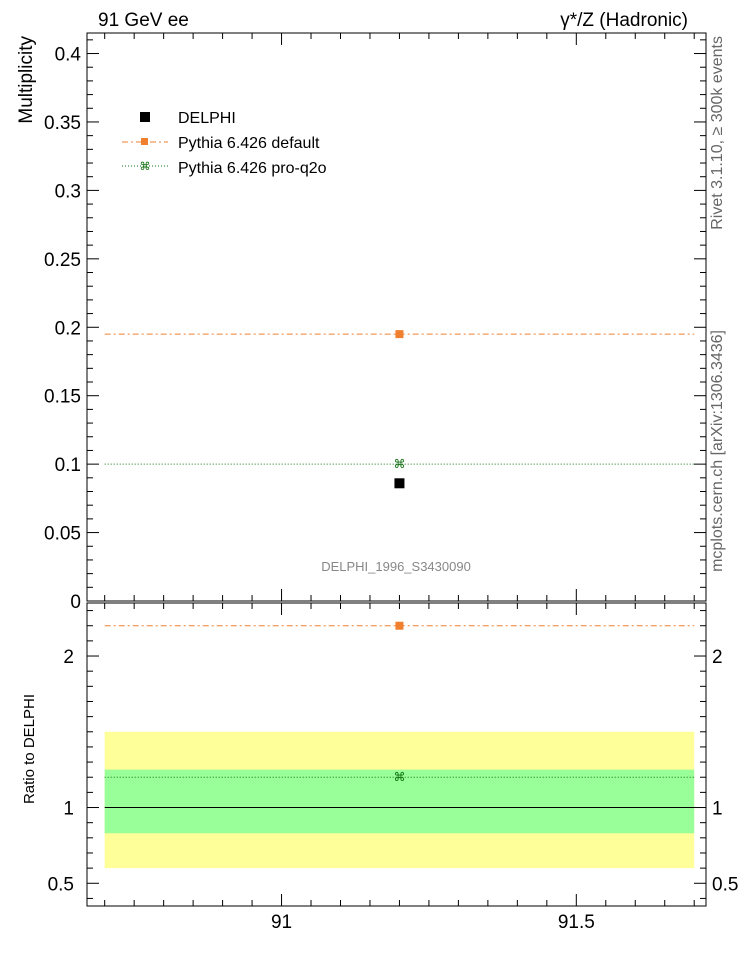 The width and height of the screenshot is (746, 972). What do you see at coordinates (399, 334) in the screenshot?
I see `default-point` at bounding box center [399, 334].